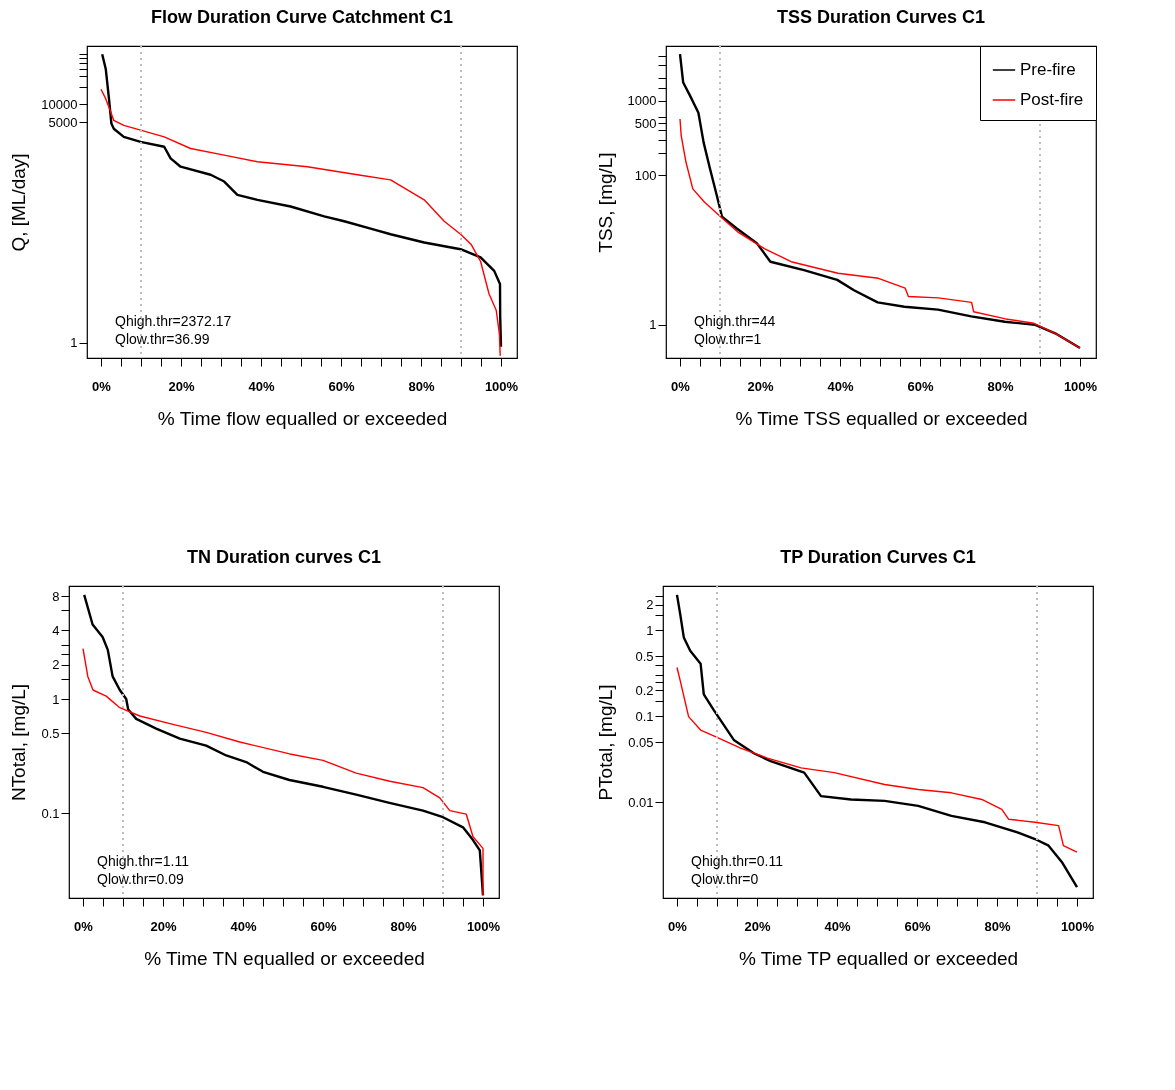 The height and width of the screenshot is (1090, 1175). Describe the element at coordinates (881, 418) in the screenshot. I see `x-axis-title: % Time TSS equalled or exceeded` at that location.